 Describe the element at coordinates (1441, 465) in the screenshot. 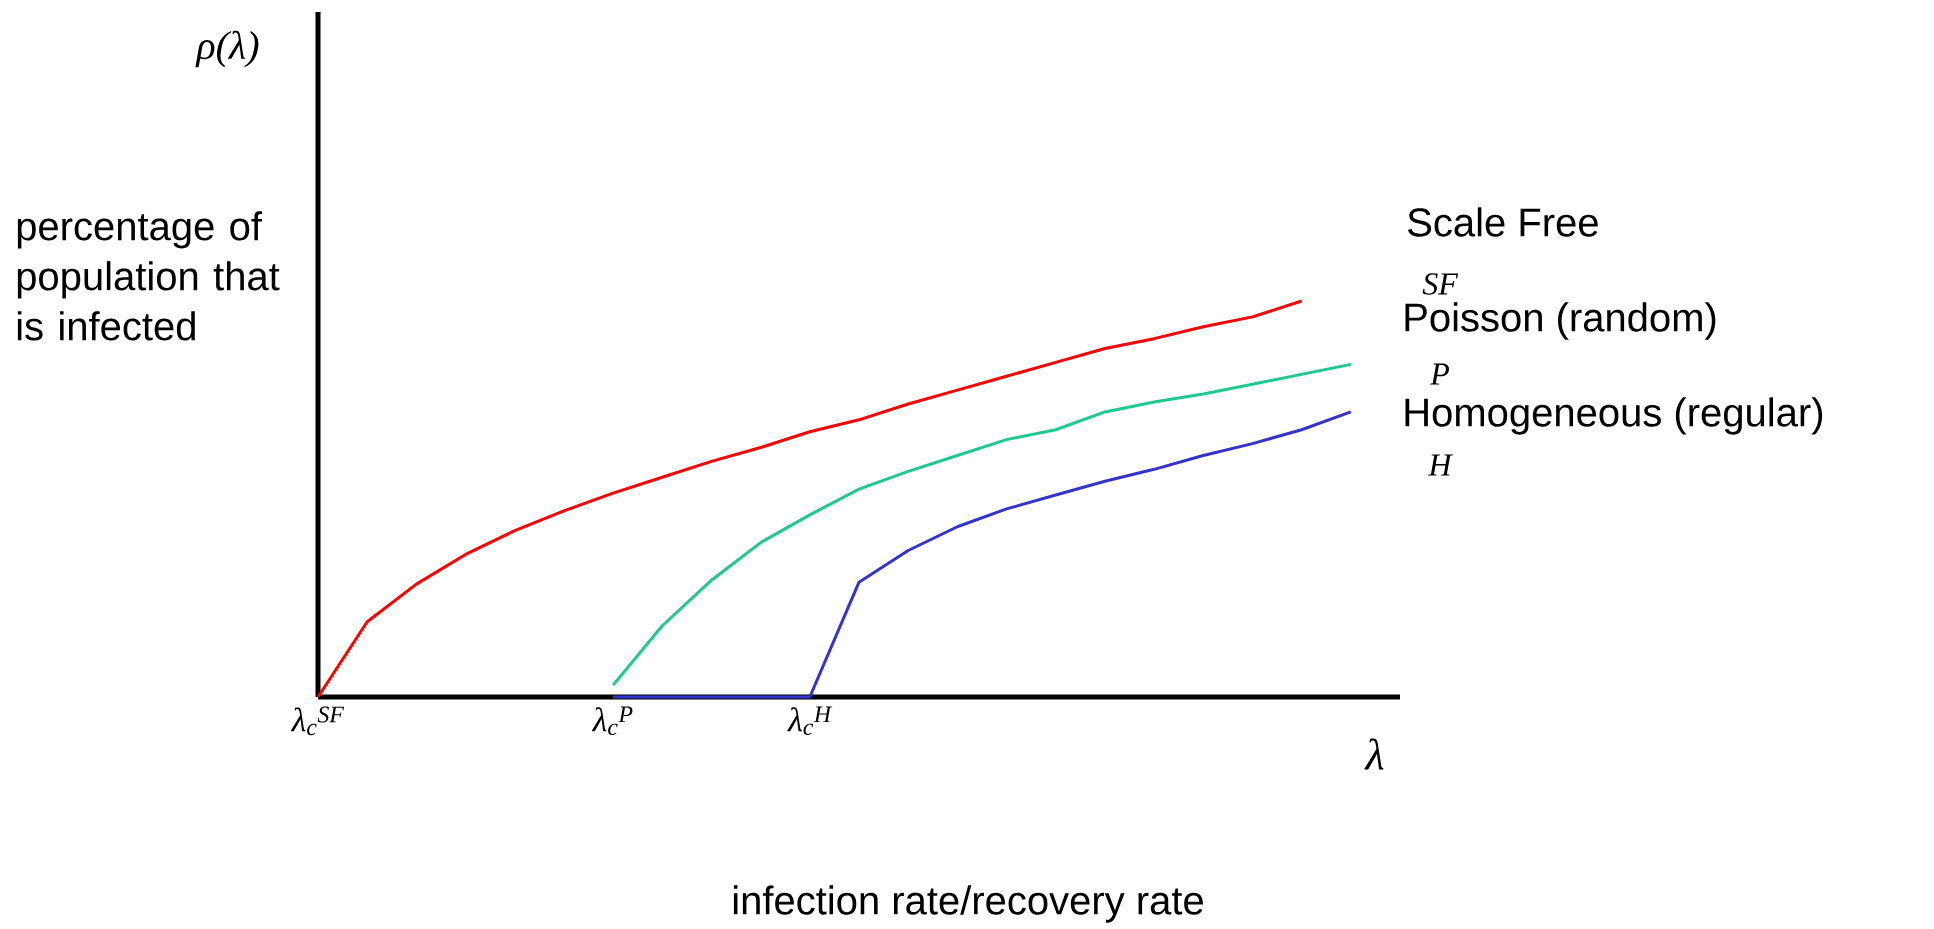

I see `text: H` at that location.